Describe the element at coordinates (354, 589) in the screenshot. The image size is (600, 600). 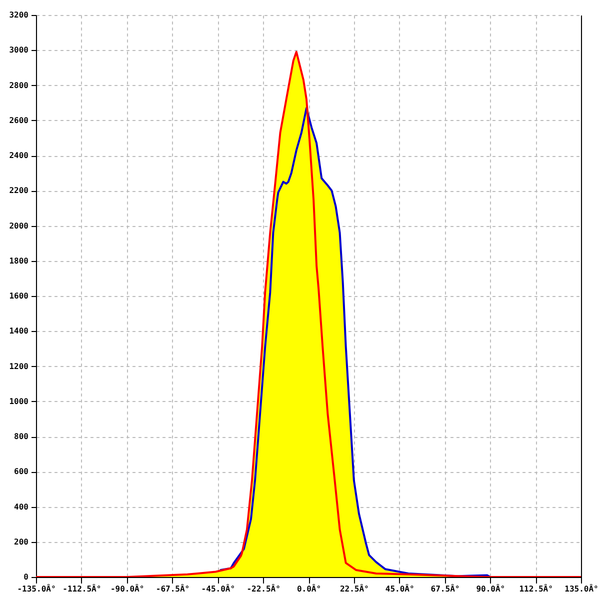
I see `x-tick-label: 22.5Â°` at that location.